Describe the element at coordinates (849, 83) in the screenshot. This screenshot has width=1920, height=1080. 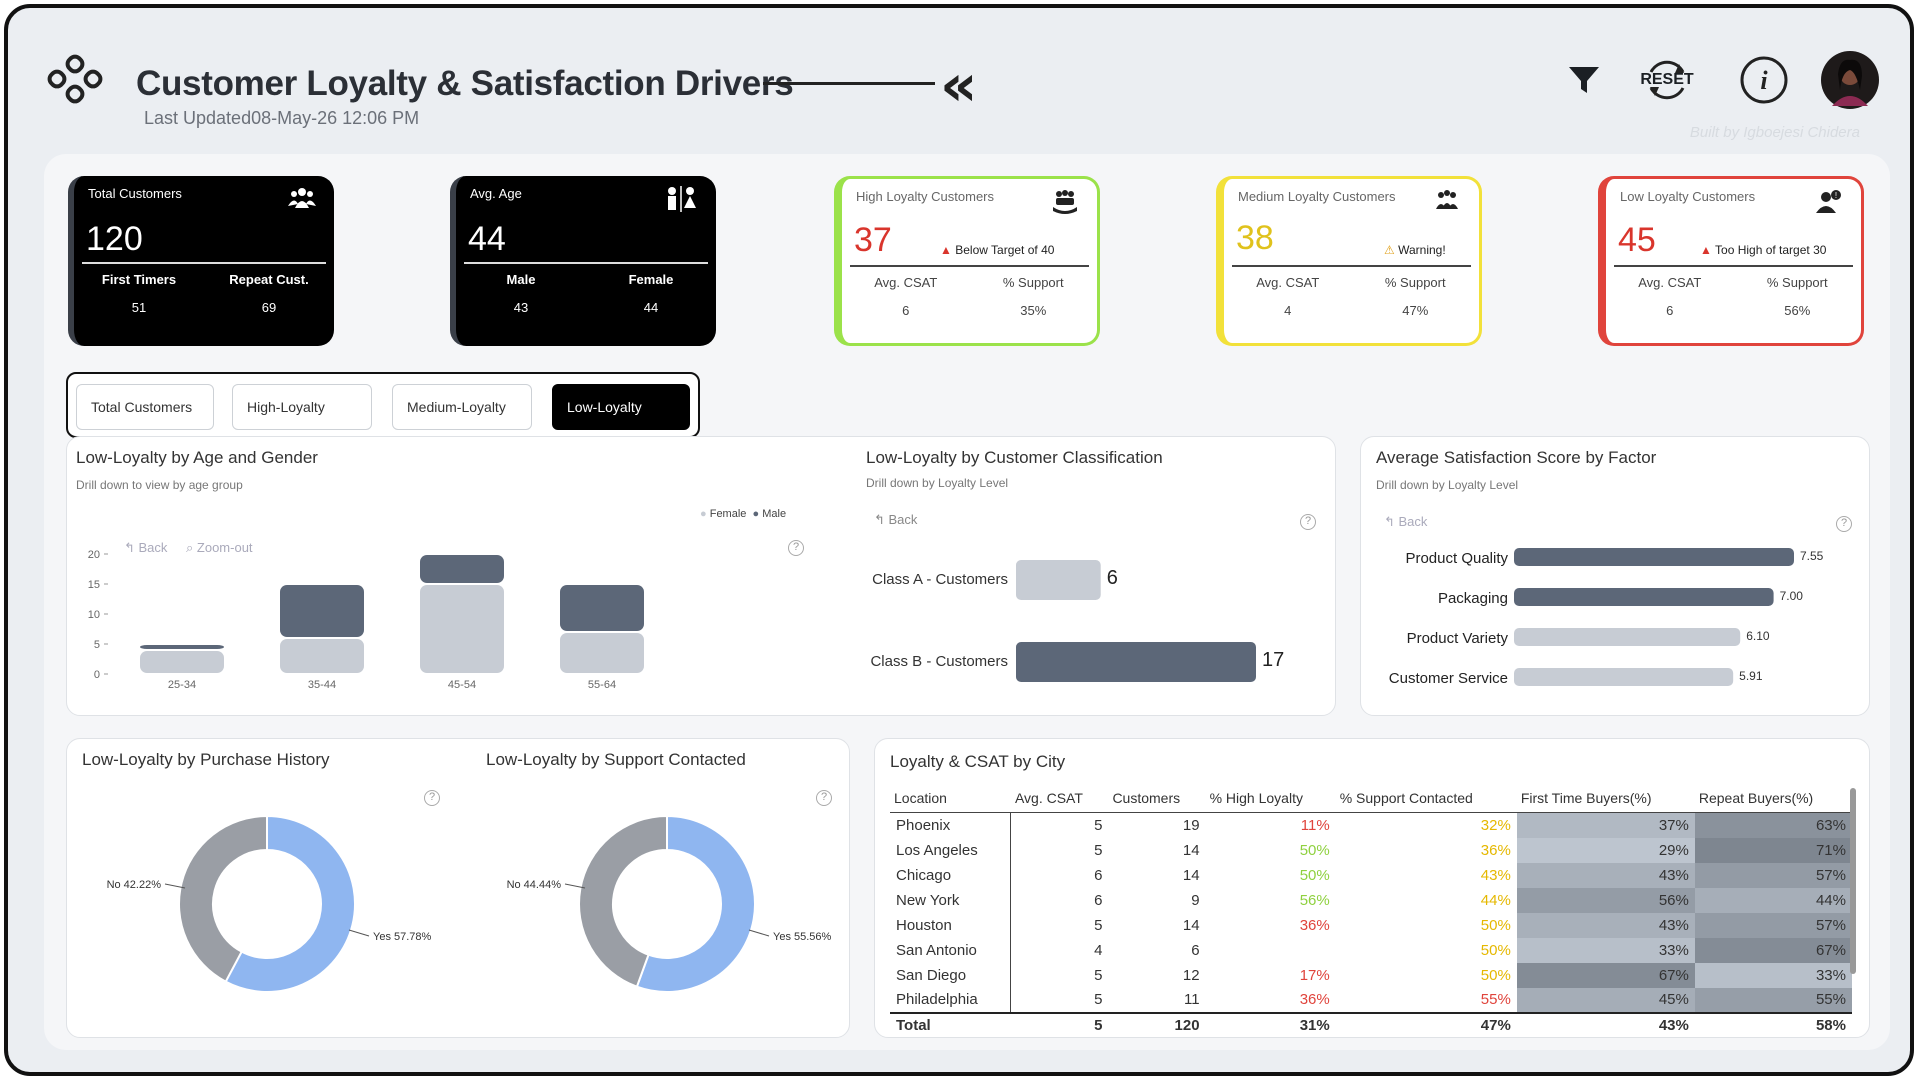
I see `title-divider` at that location.